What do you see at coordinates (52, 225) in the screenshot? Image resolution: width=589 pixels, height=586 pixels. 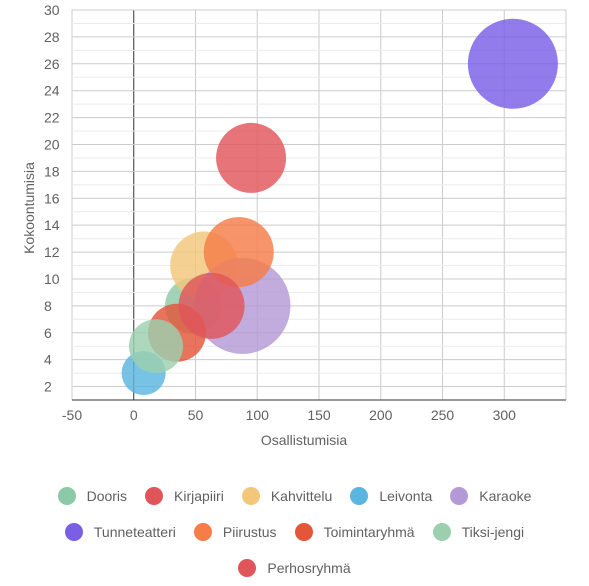 I see `y-tick-label: 14` at bounding box center [52, 225].